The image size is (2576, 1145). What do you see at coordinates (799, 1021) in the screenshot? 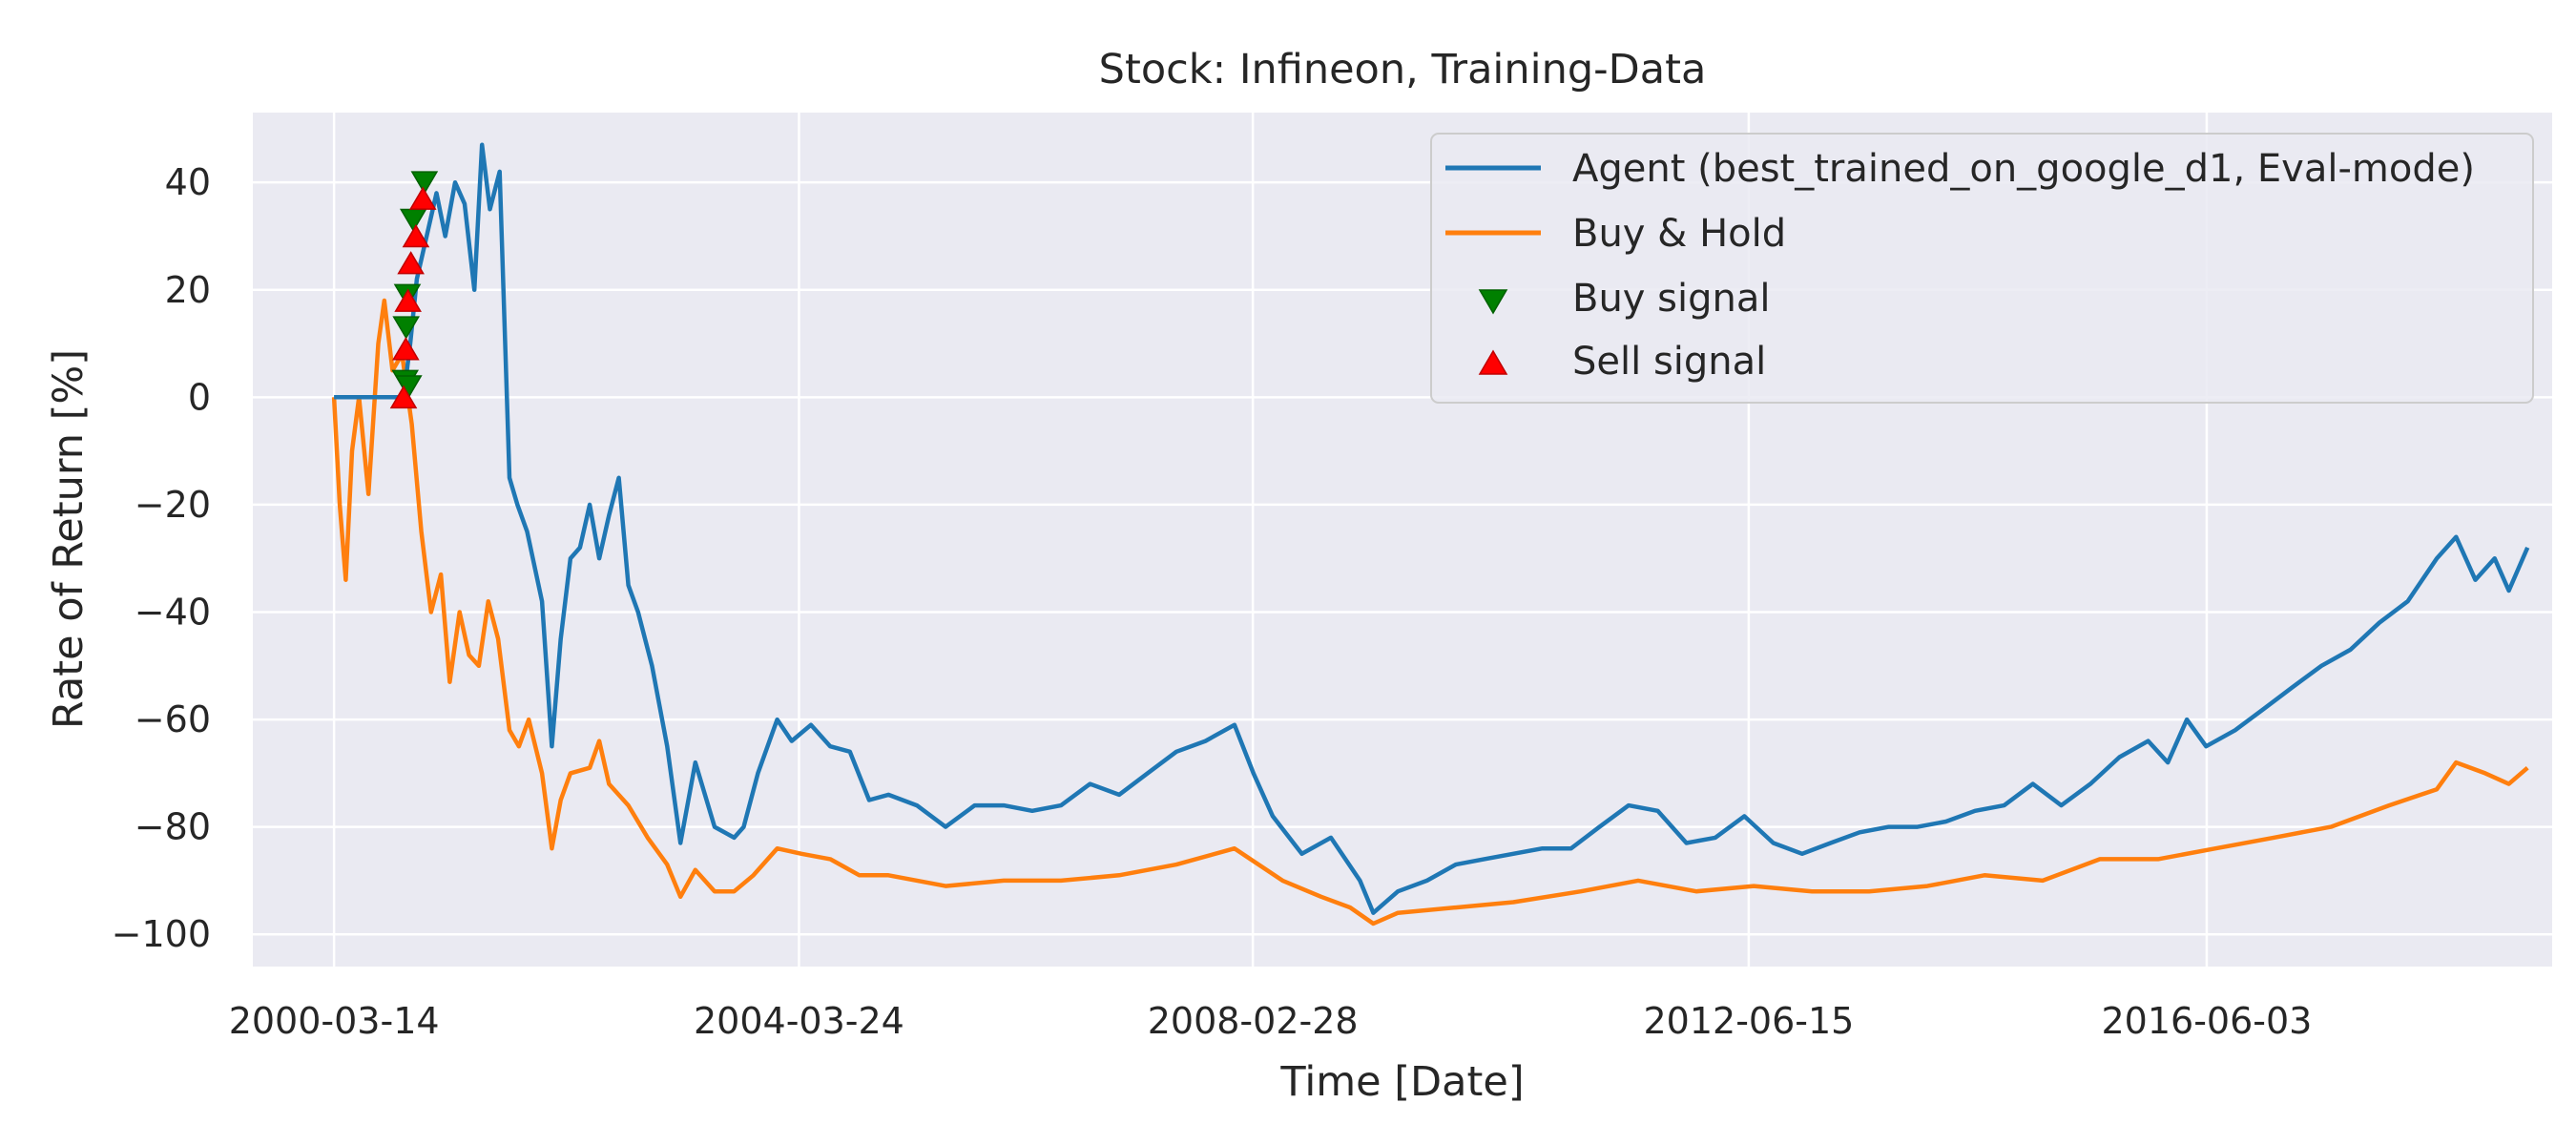
I see `x-tick-label: 2004-03-24` at bounding box center [799, 1021].